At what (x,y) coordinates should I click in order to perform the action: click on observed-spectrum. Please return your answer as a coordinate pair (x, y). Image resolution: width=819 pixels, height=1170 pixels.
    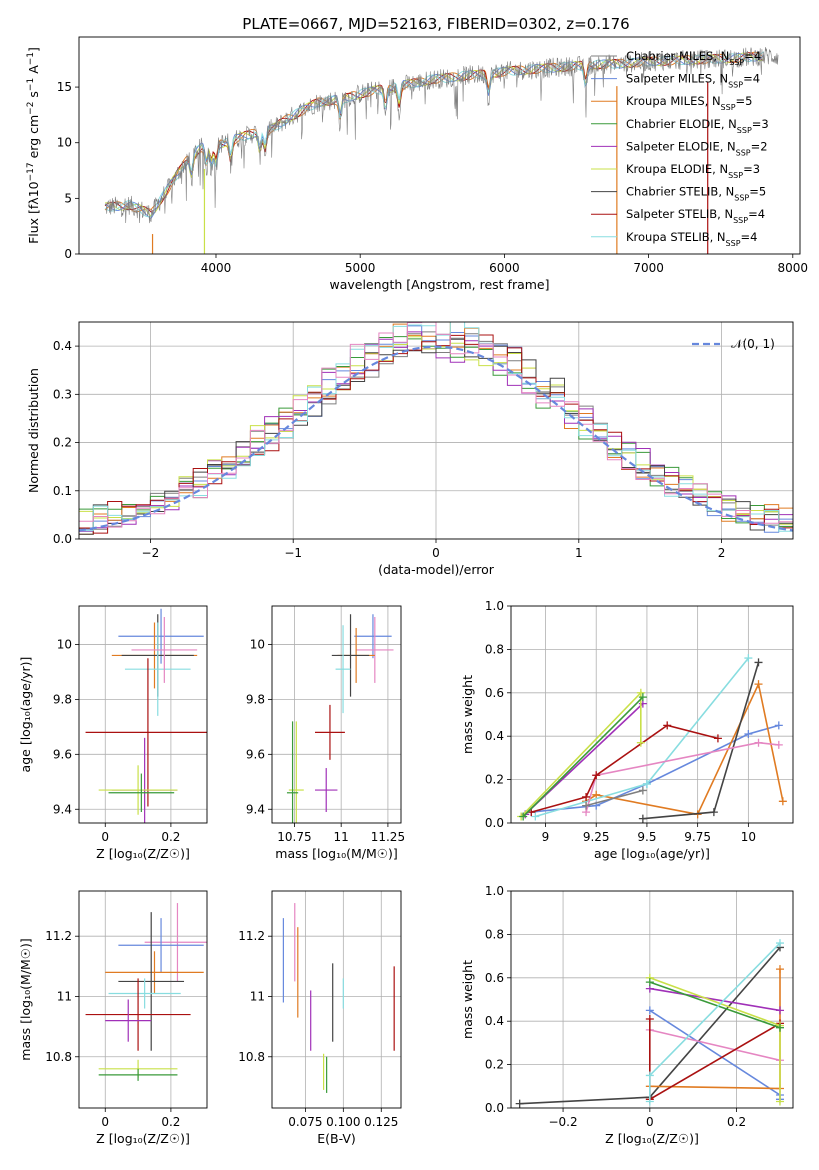
    Looking at the image, I should click on (441, 135).